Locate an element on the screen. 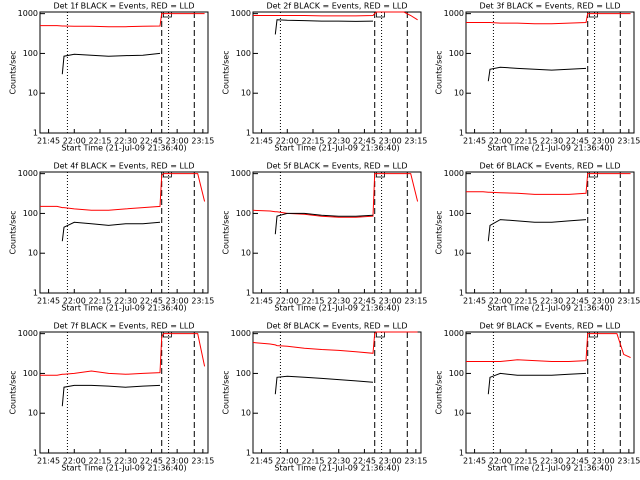 The image size is (640, 480). chart-title: Det 9f BLACK = Events, RED = LLD is located at coordinates (549, 326).